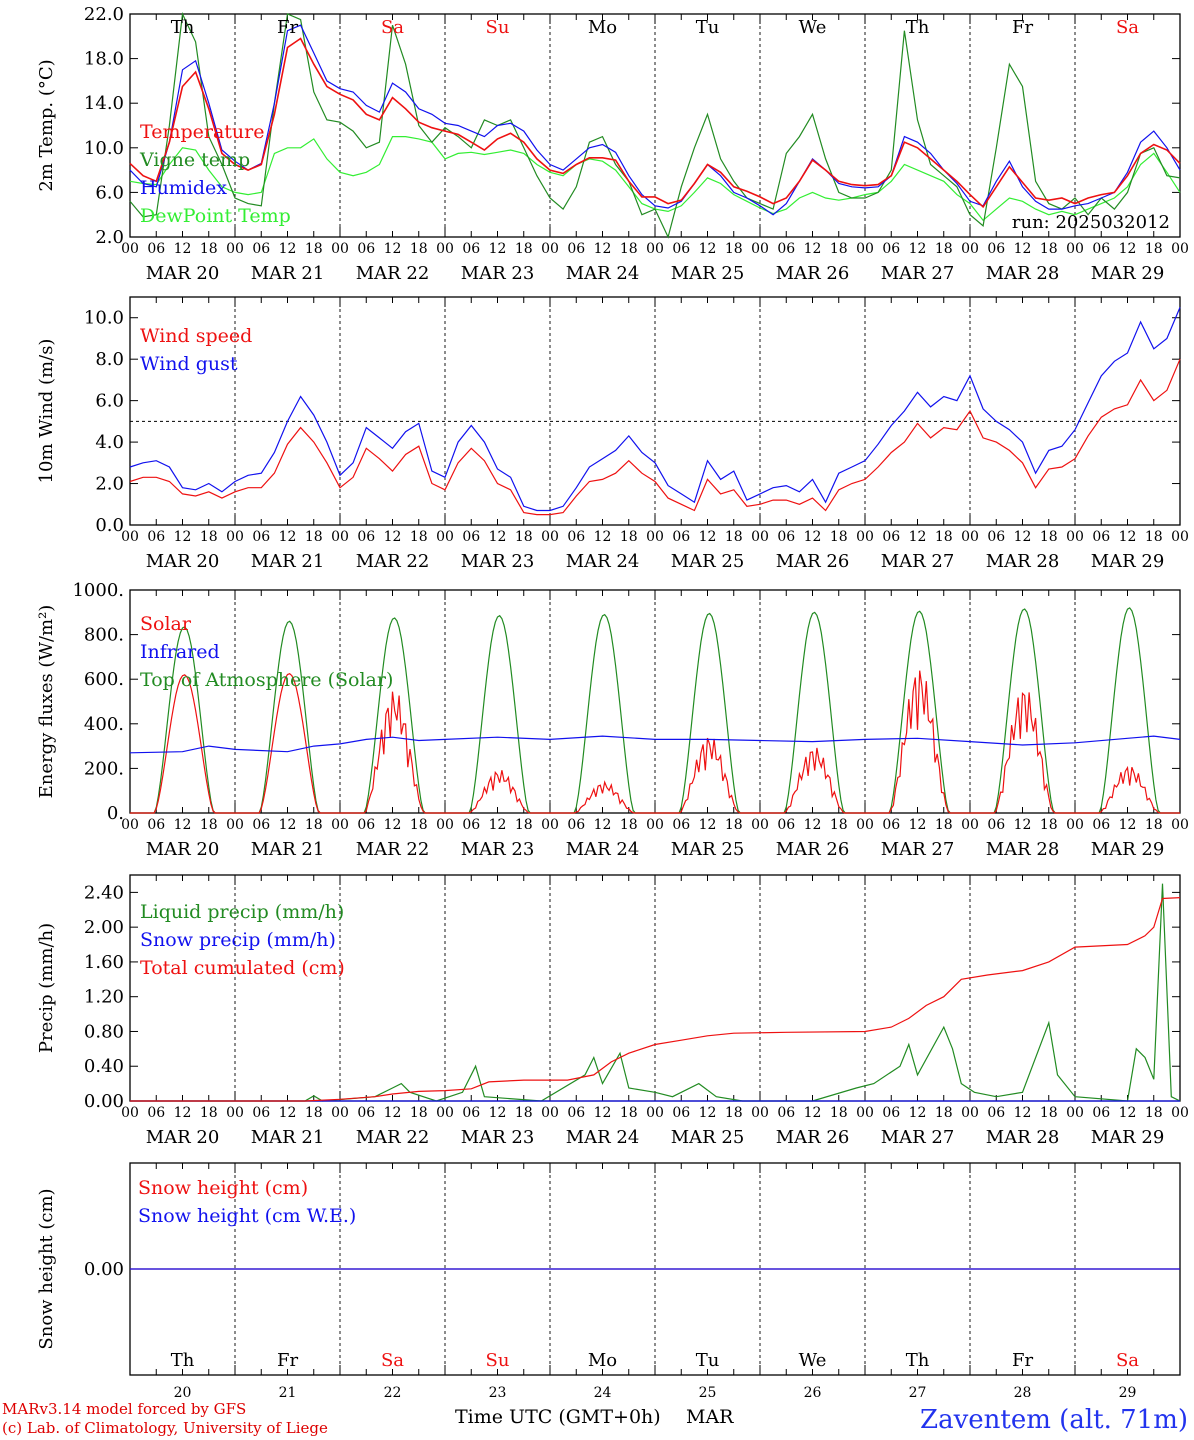 The image size is (1194, 1440). Describe the element at coordinates (180, 652) in the screenshot. I see `legend-entry: Infrared` at that location.